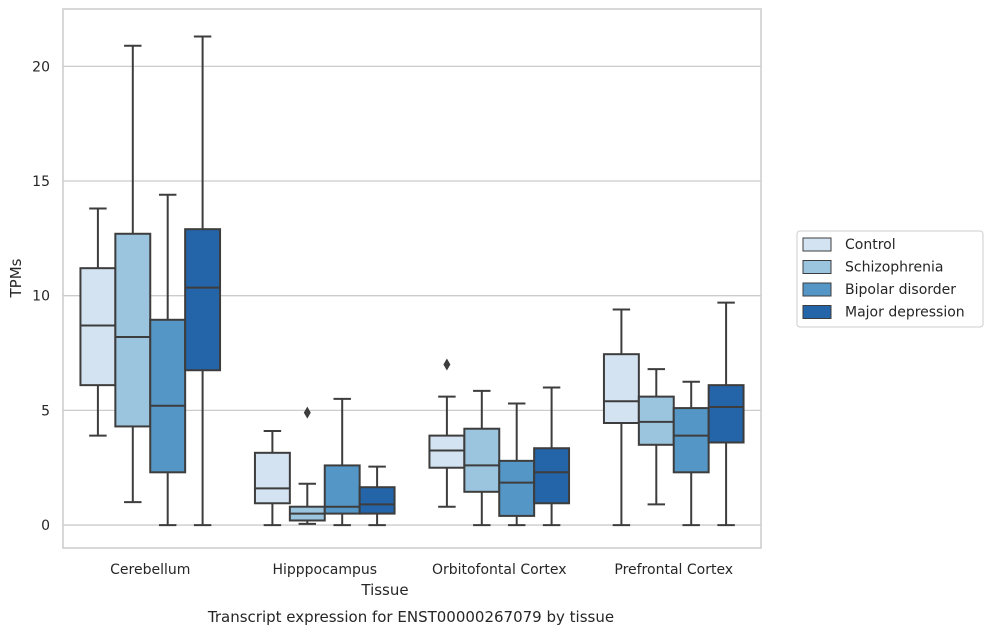  I want to click on legend-frame, so click(890, 279).